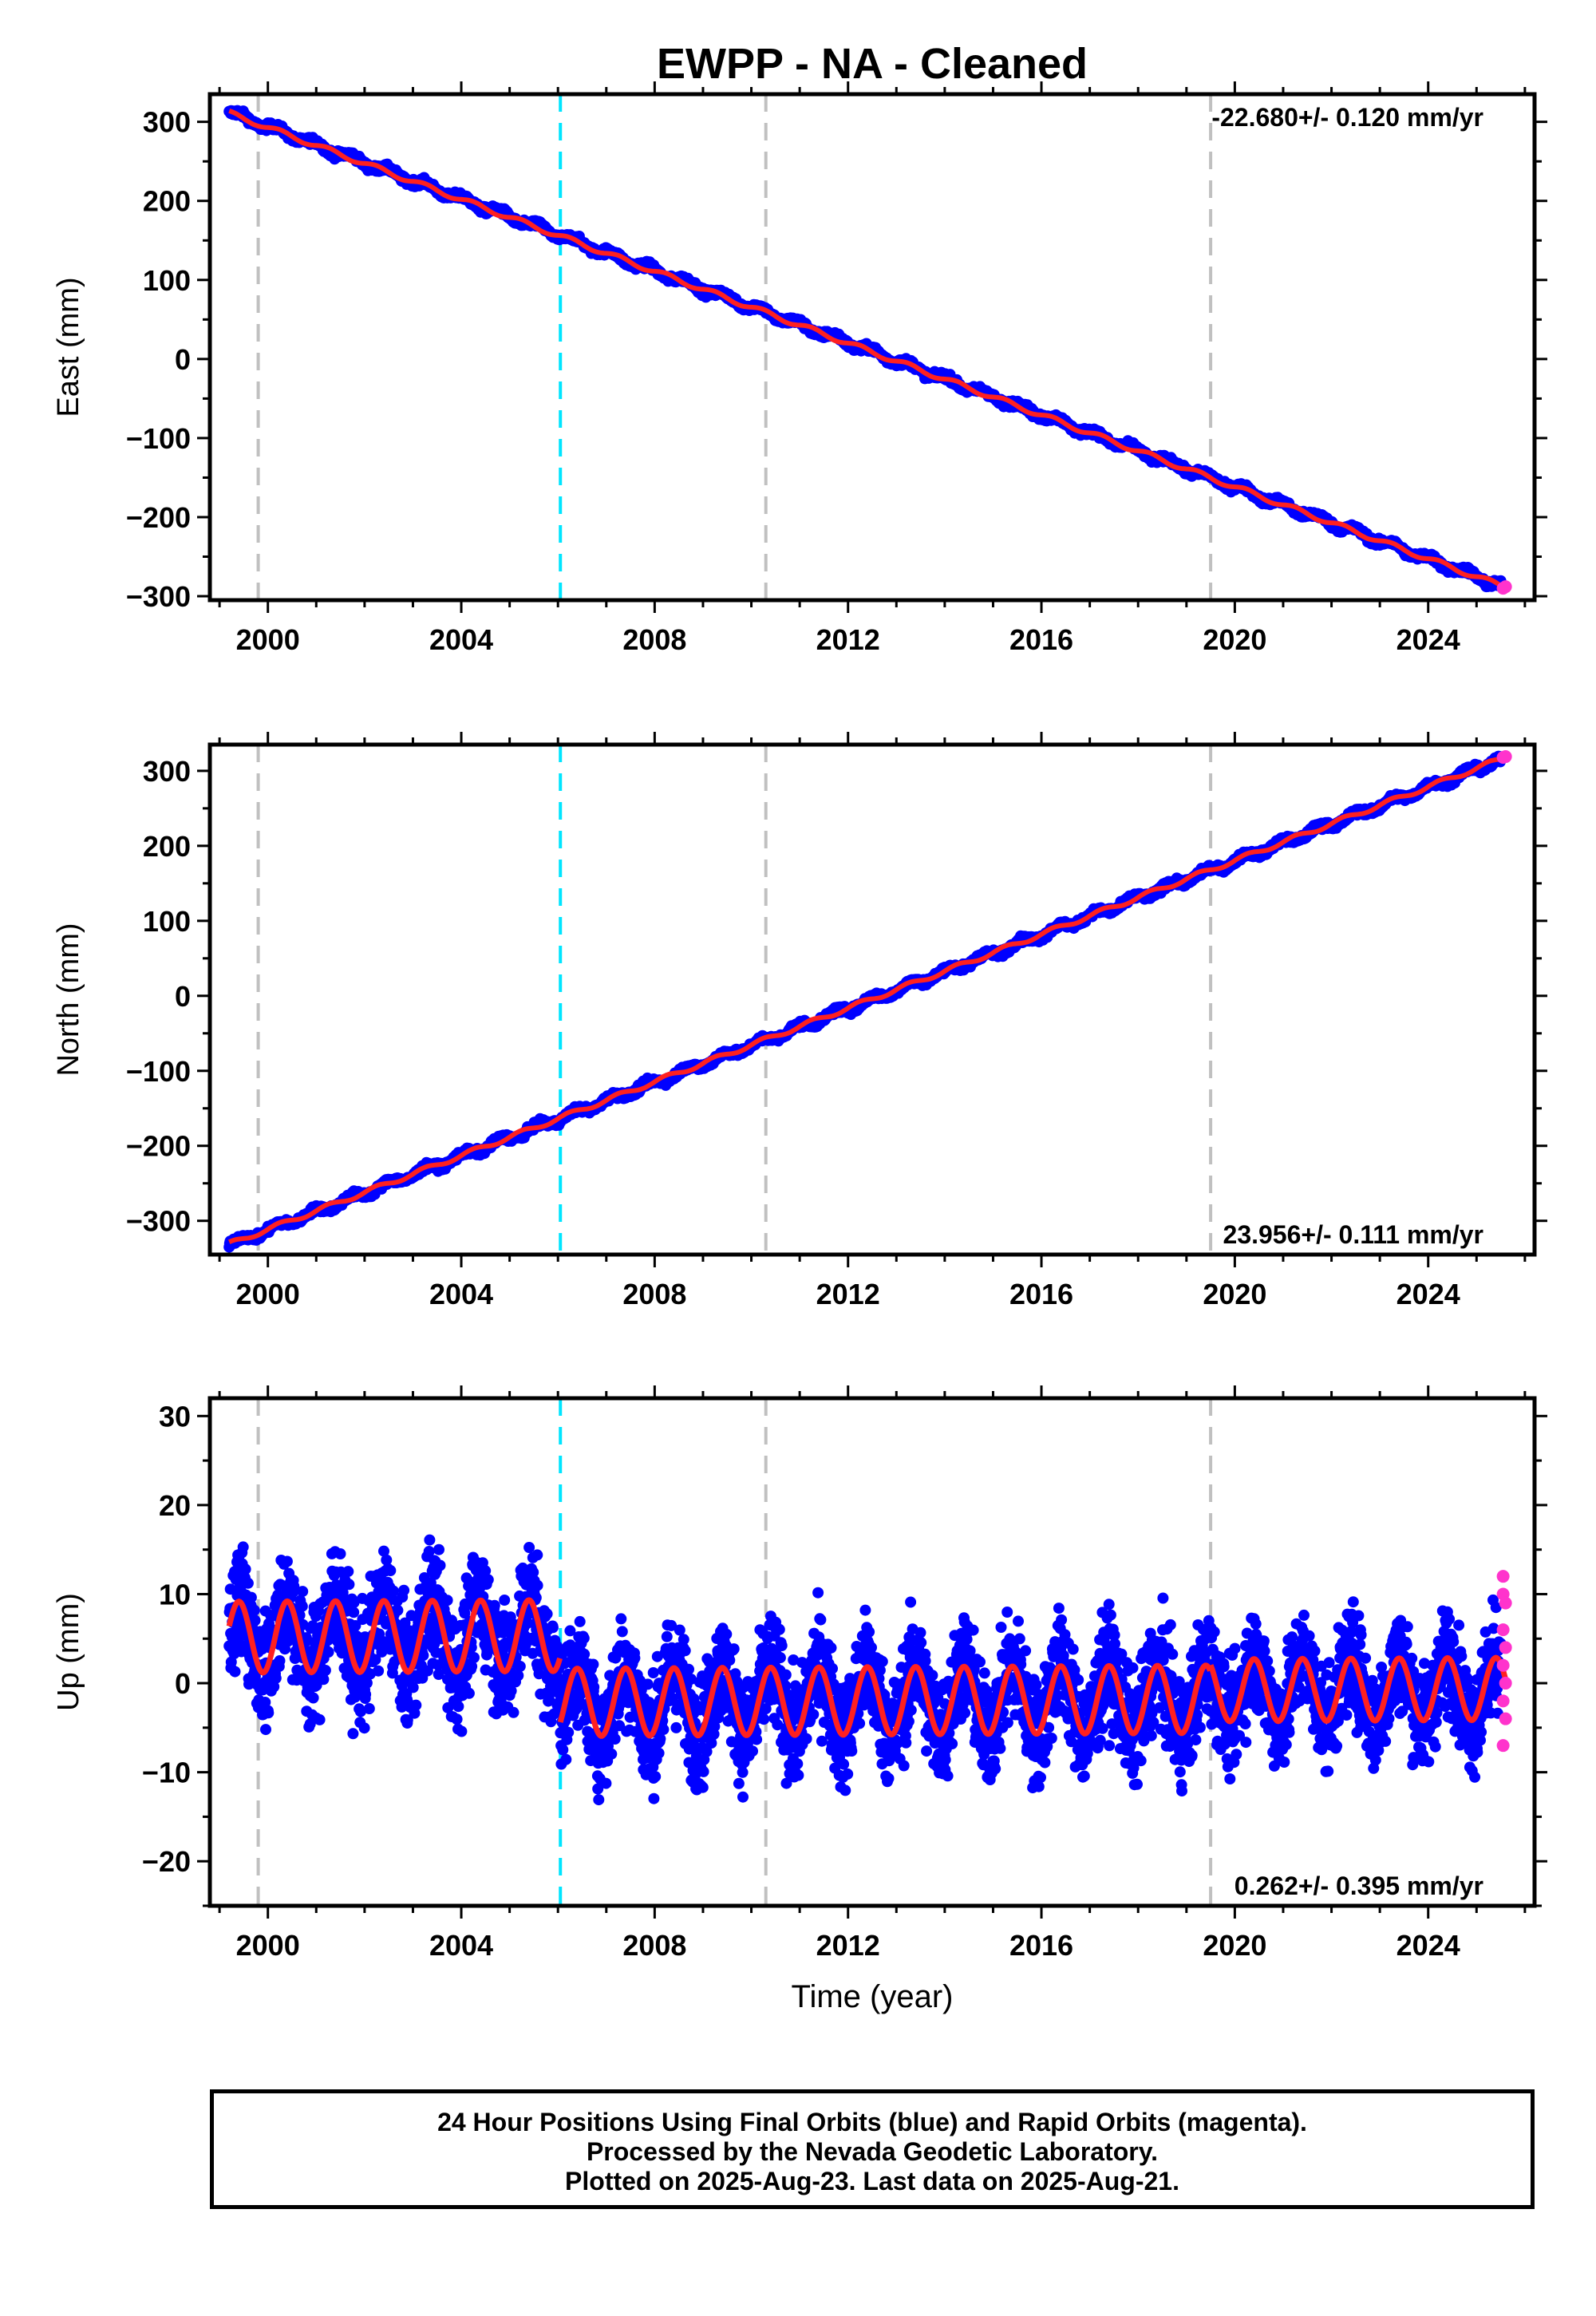 The width and height of the screenshot is (1596, 2316). What do you see at coordinates (183, 359) in the screenshot?
I see `y-tick-label: 0` at bounding box center [183, 359].